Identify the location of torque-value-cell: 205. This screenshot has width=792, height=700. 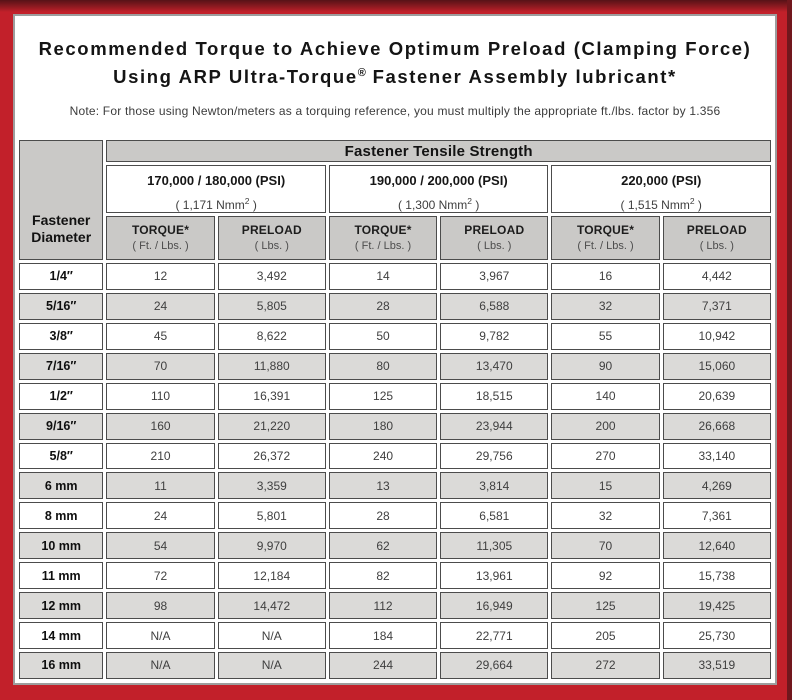
(605, 635).